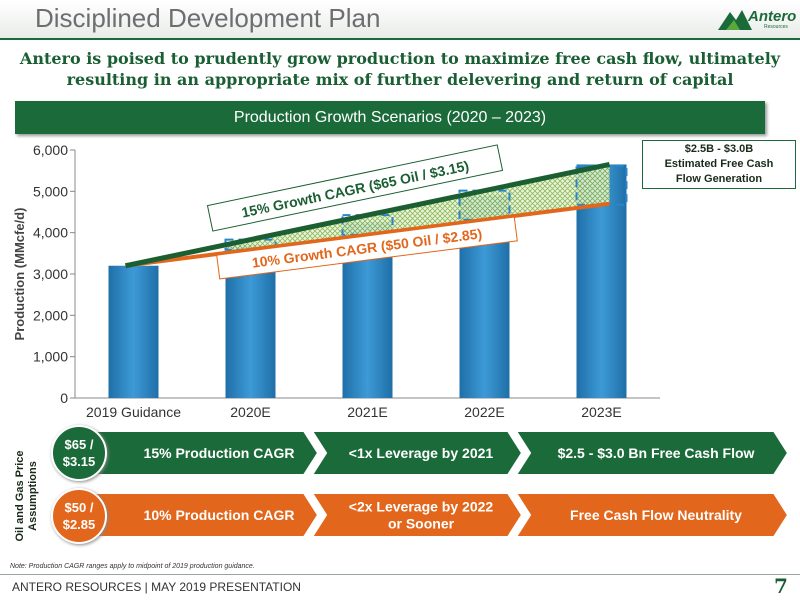  What do you see at coordinates (367, 412) in the screenshot?
I see `x-tick-label: 2021E` at bounding box center [367, 412].